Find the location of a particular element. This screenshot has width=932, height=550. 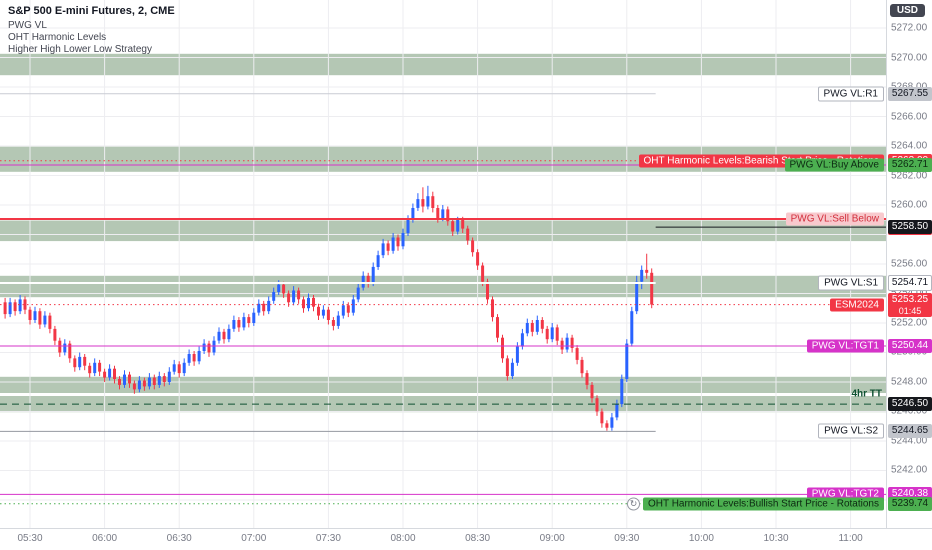

price-label-current-price: 5253.25 01:45 is located at coordinates (910, 304).